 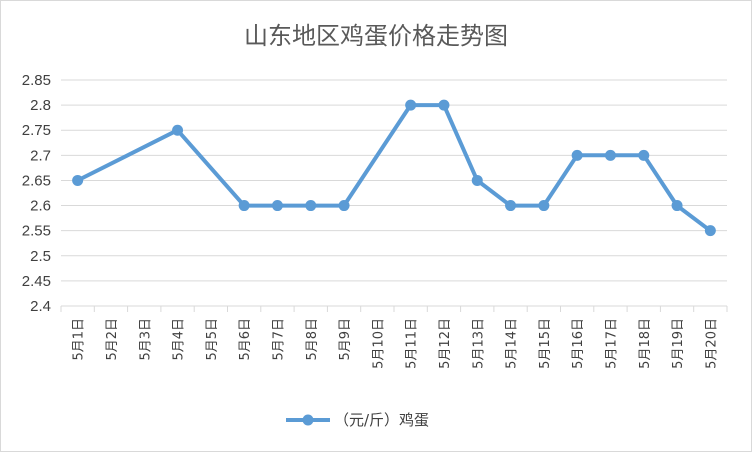 I want to click on x-tick-label-14: 5月15日, so click(x=545, y=343).